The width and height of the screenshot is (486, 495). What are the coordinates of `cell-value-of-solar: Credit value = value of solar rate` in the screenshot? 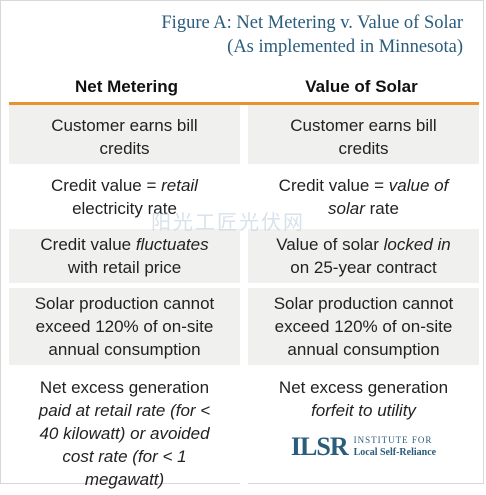 It's located at (361, 196).